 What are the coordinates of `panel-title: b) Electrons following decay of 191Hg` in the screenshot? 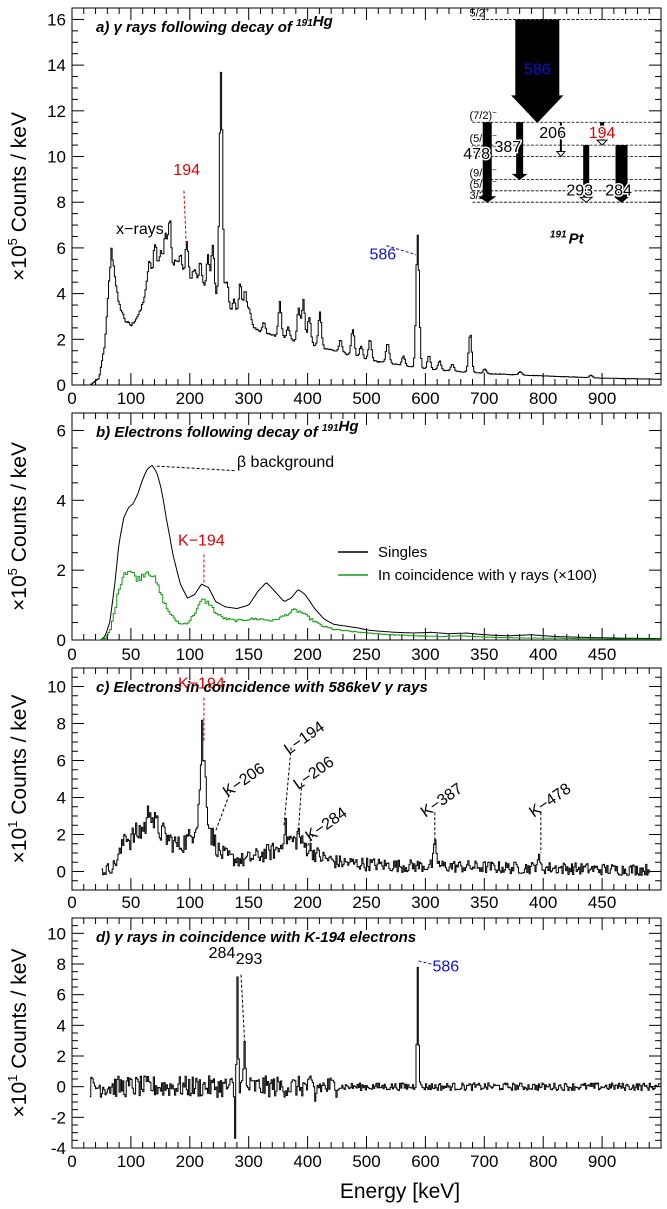 It's located at (227, 429).